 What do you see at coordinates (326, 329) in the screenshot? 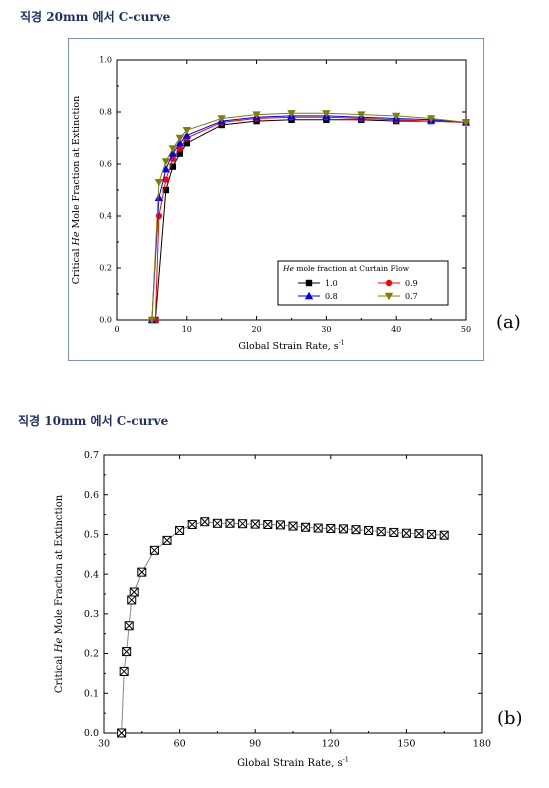
I see `chart-a-x-tick-label: 30` at bounding box center [326, 329].